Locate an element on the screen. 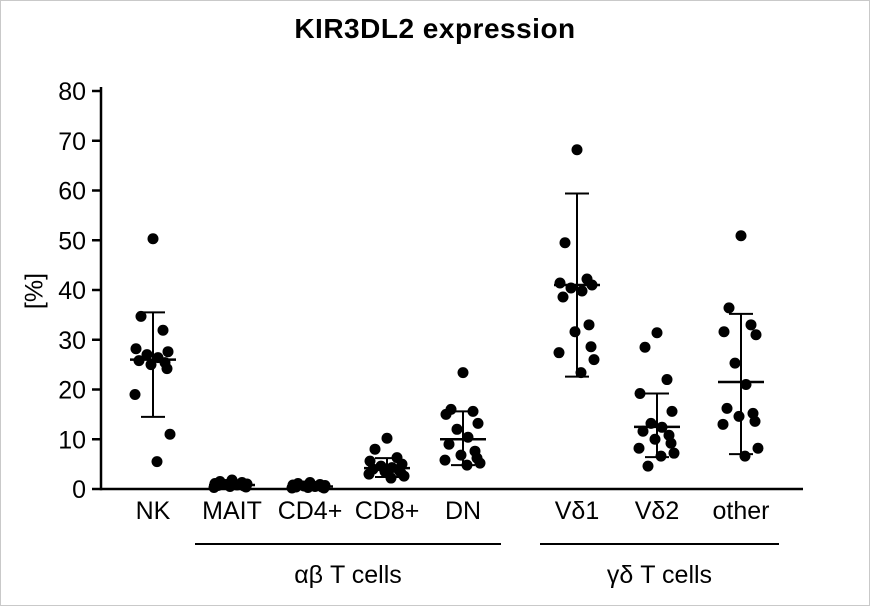  category-label: CD4+ is located at coordinates (310, 511).